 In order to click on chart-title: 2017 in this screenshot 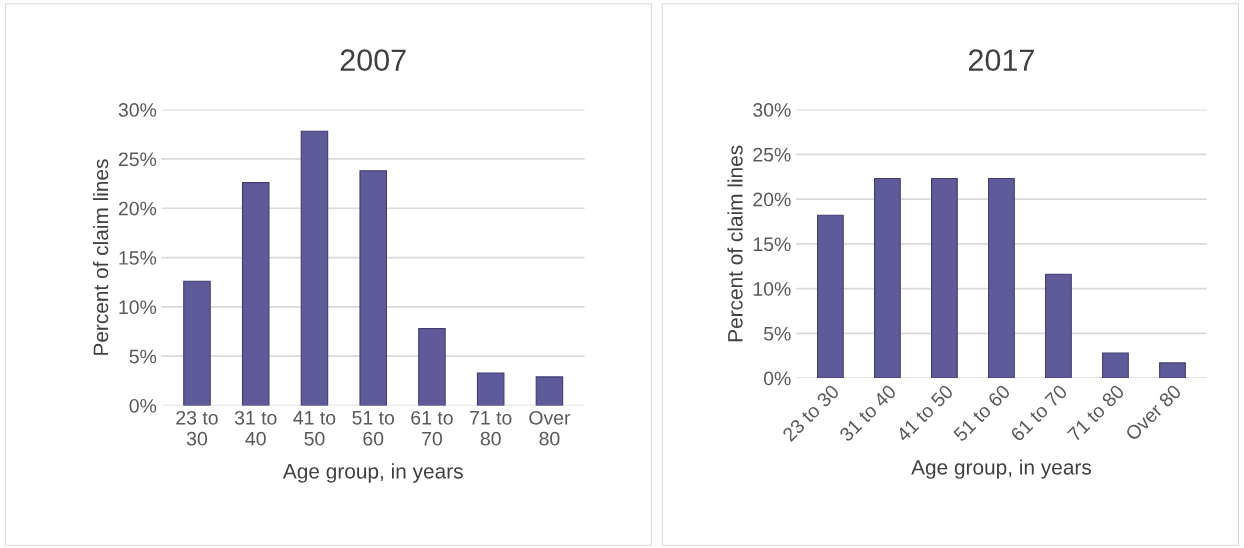, I will do `click(1001, 60)`.